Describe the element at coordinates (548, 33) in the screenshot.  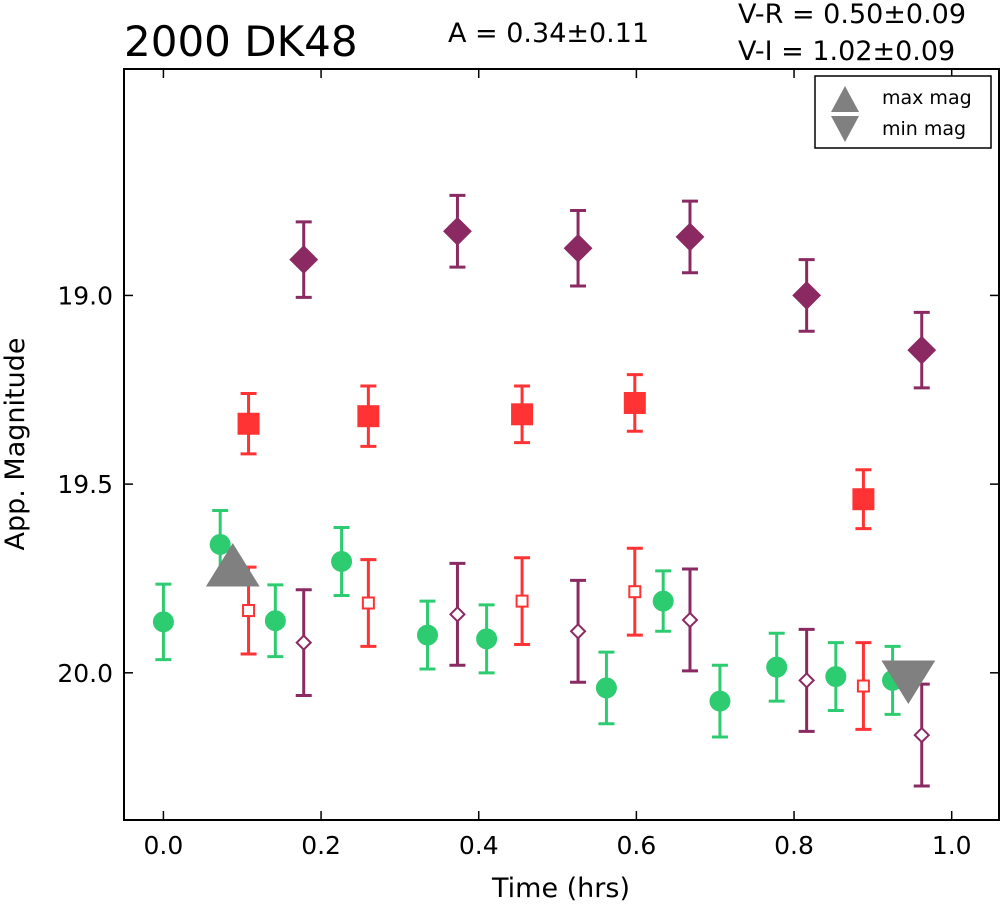
I see `amplitude-label: A = 0.34±0.11` at that location.